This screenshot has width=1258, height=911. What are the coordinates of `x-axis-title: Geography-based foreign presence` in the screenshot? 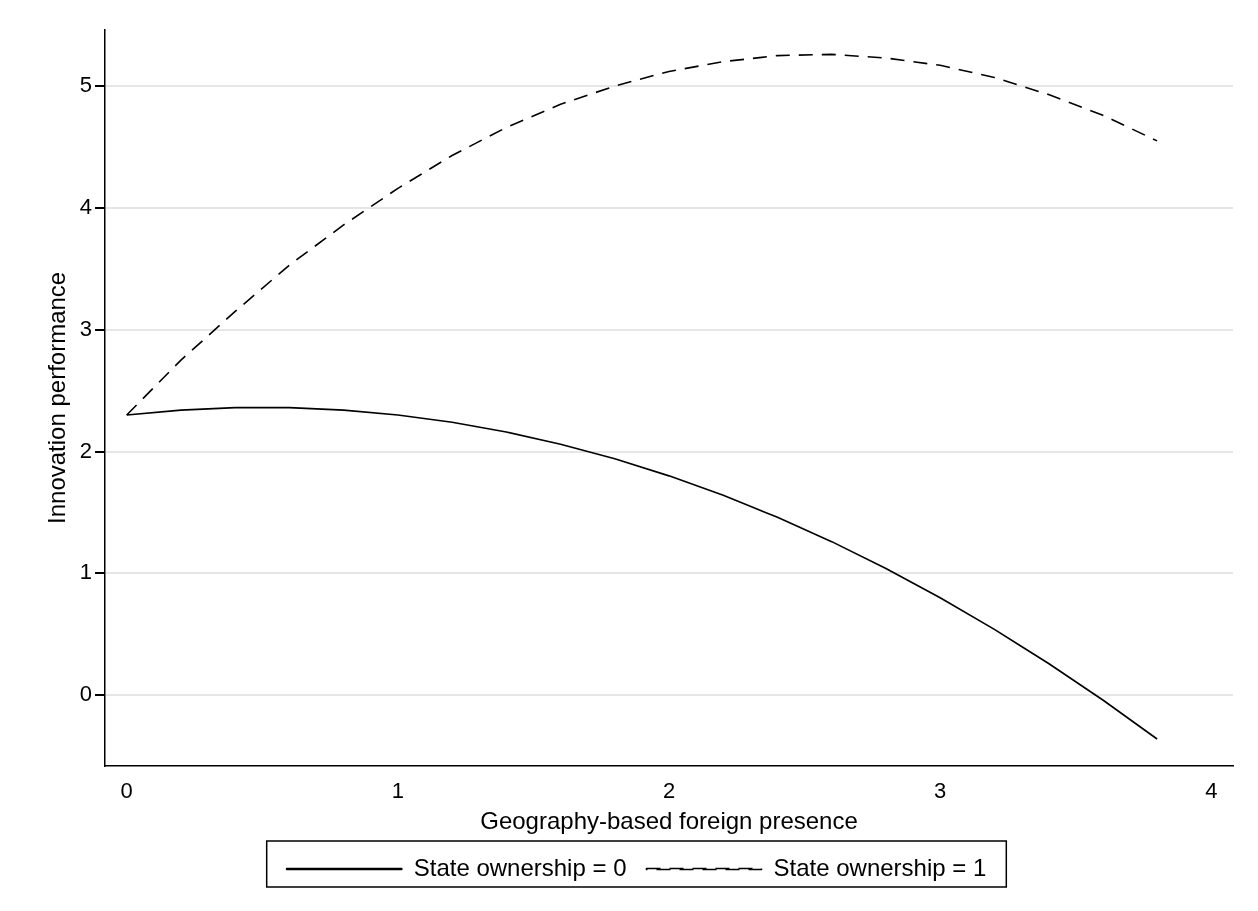 It's located at (669, 821).